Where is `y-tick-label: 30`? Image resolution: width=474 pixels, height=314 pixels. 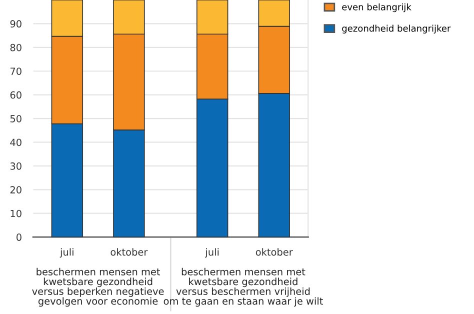 y-tick-label: 30 is located at coordinates (16, 166).